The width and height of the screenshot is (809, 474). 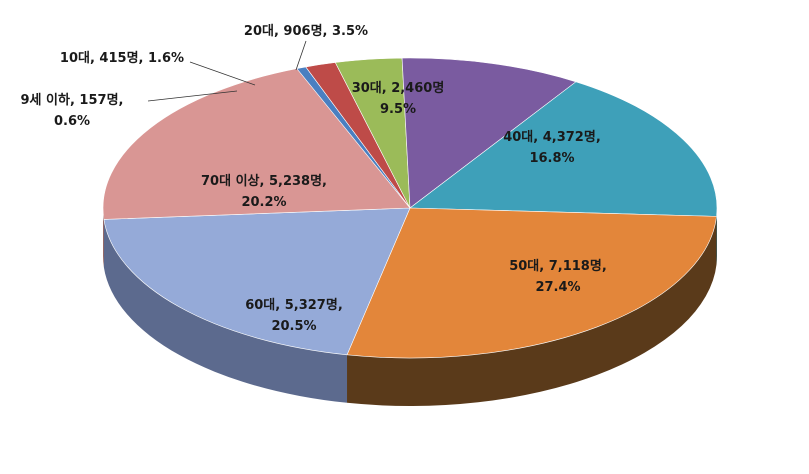 What do you see at coordinates (398, 109) in the screenshot?
I see `slice-label-line2: 9.5%` at bounding box center [398, 109].